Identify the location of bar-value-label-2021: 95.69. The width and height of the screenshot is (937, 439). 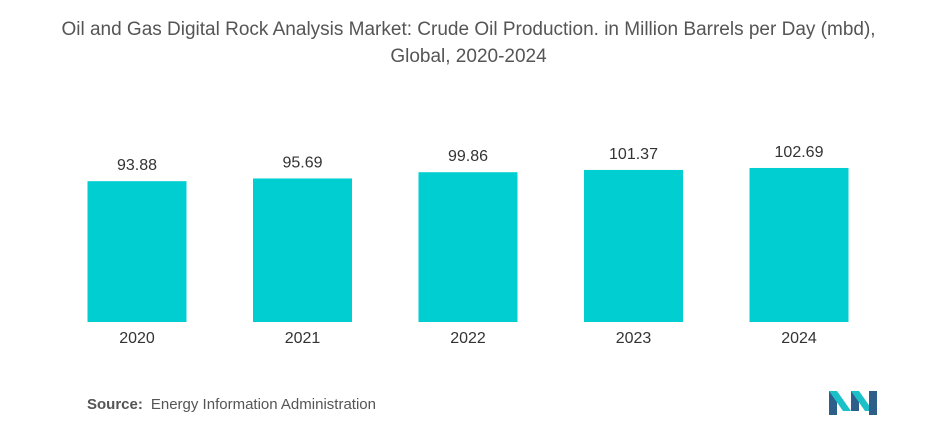
(302, 162).